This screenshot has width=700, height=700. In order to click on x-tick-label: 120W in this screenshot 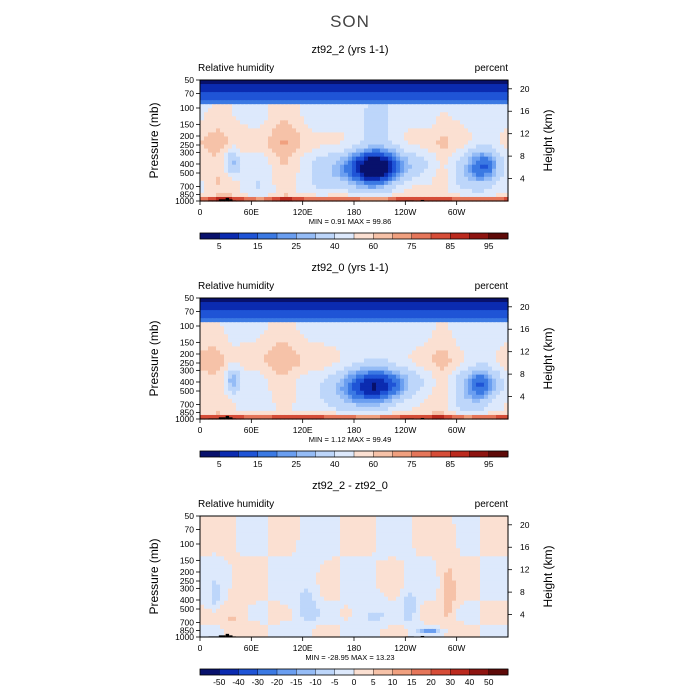, I will do `click(405, 430)`.